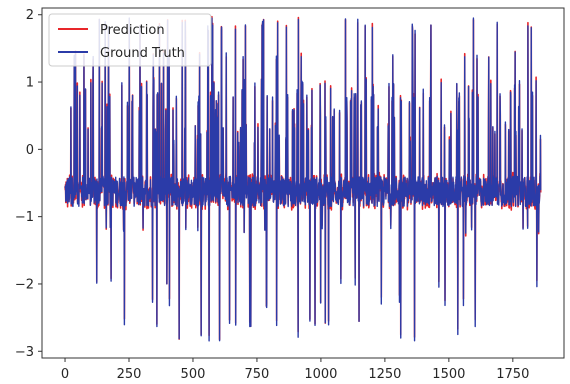 This screenshot has width=570, height=384. I want to click on legend-box, so click(130, 40).